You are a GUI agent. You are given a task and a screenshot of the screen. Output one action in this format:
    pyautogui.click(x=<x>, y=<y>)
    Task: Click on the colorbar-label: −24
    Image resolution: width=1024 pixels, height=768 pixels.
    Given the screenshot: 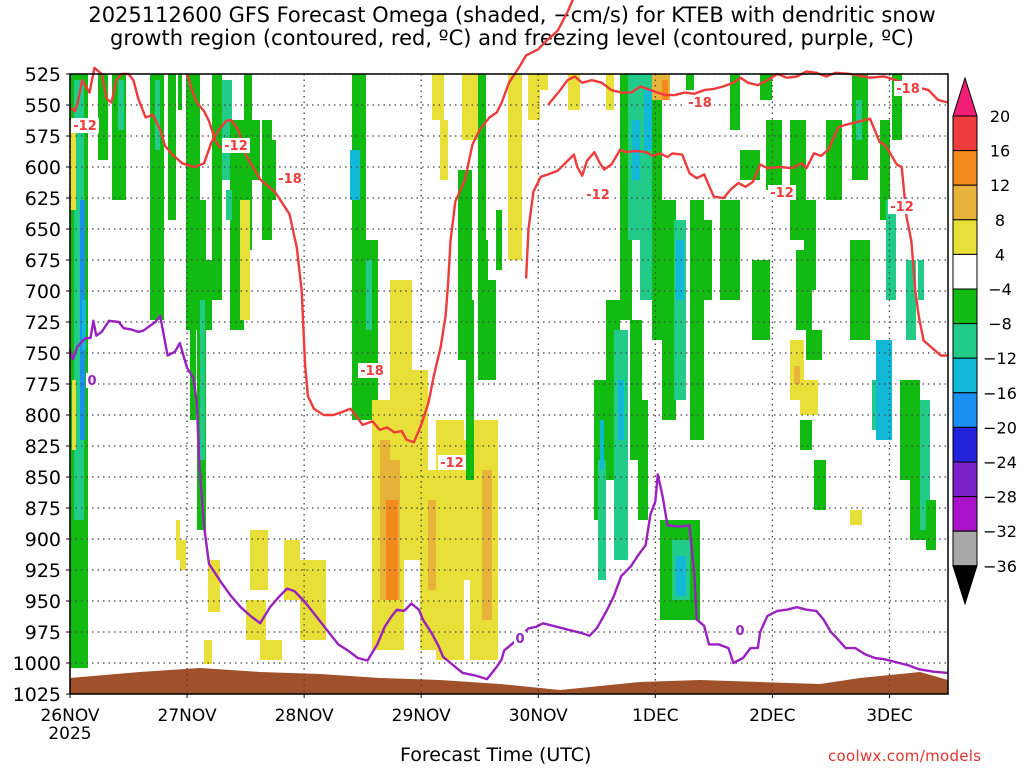 What is the action you would take?
    pyautogui.click(x=1000, y=462)
    